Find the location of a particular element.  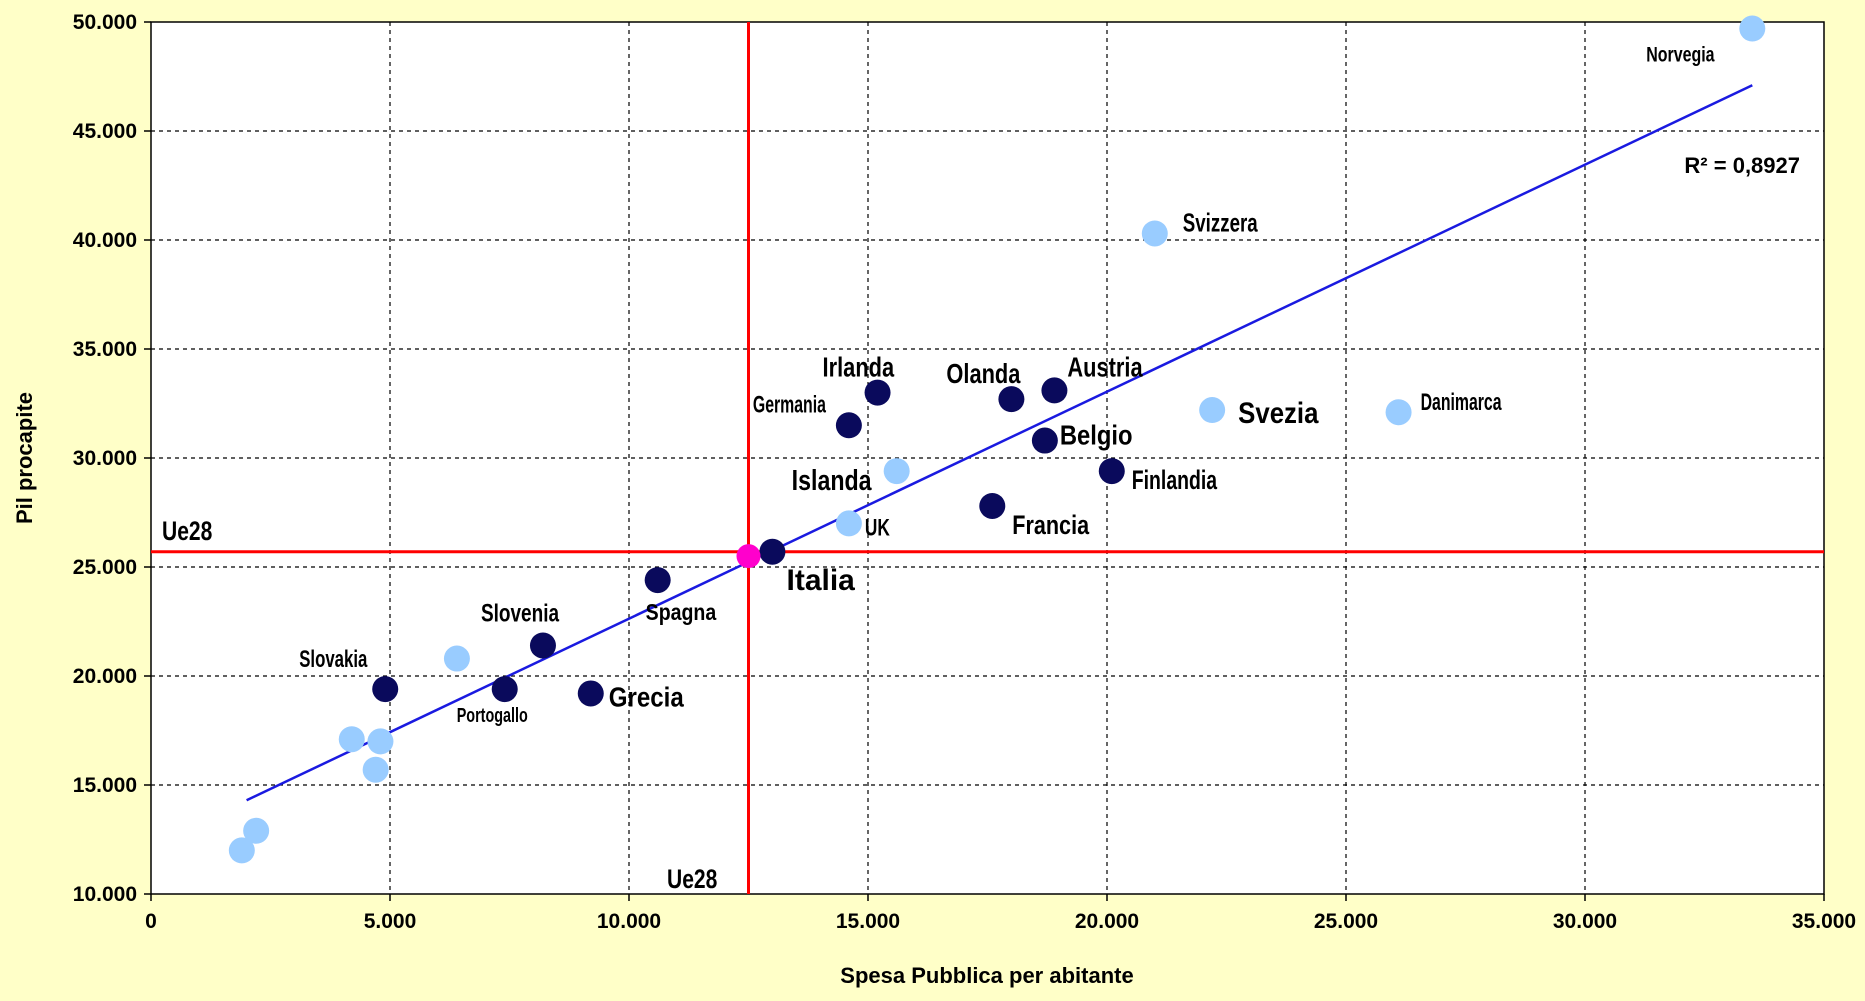

point-irlanda is located at coordinates (877, 392).